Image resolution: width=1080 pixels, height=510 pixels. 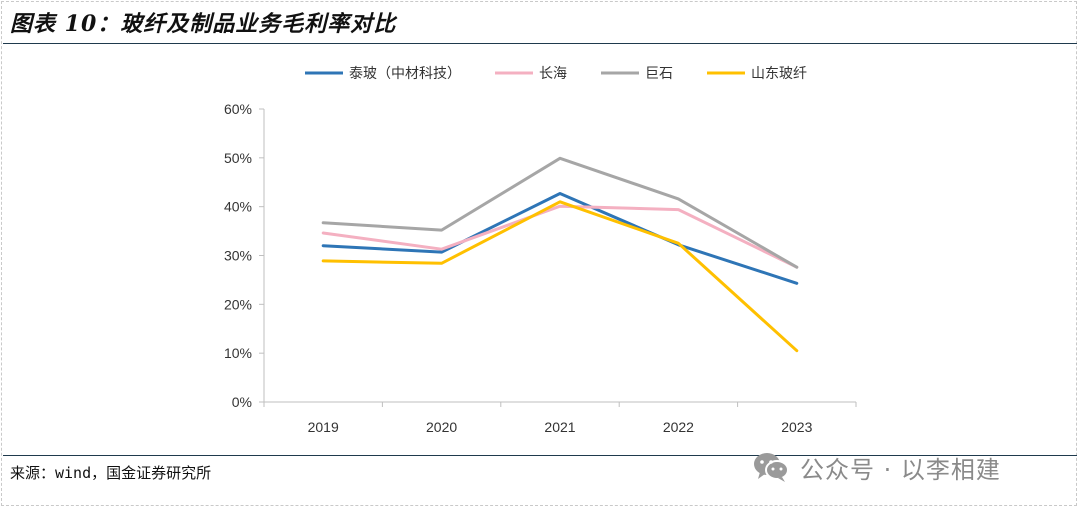 I want to click on legend-label: 泰玻（中材科技）, so click(x=405, y=74).